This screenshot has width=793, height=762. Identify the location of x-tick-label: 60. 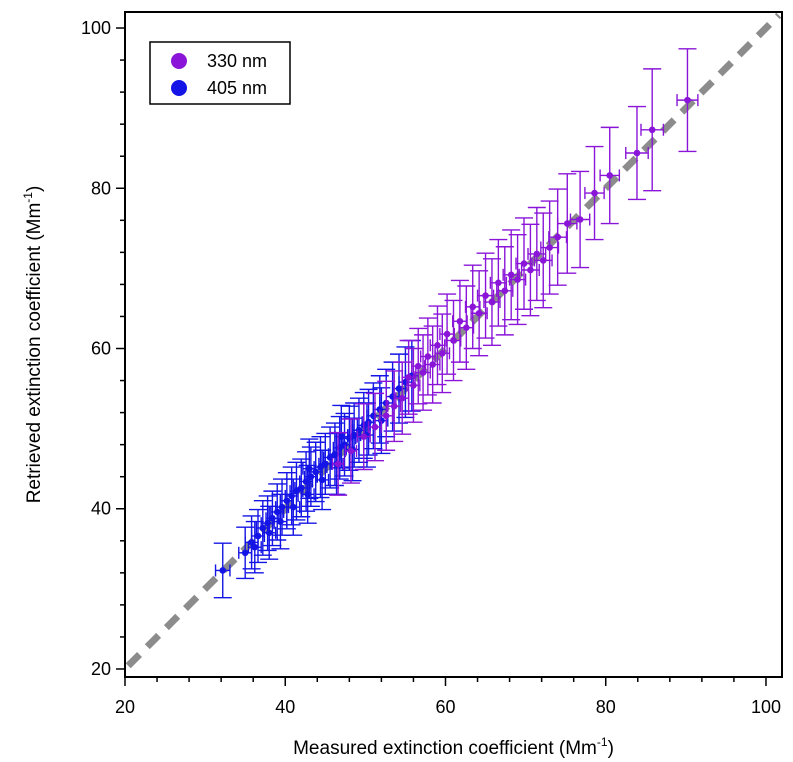
(445, 707).